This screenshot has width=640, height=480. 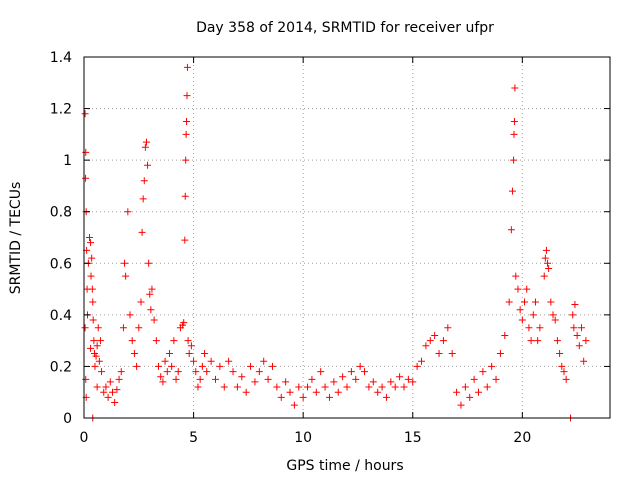 I want to click on x-tick-label: 10, so click(x=303, y=438).